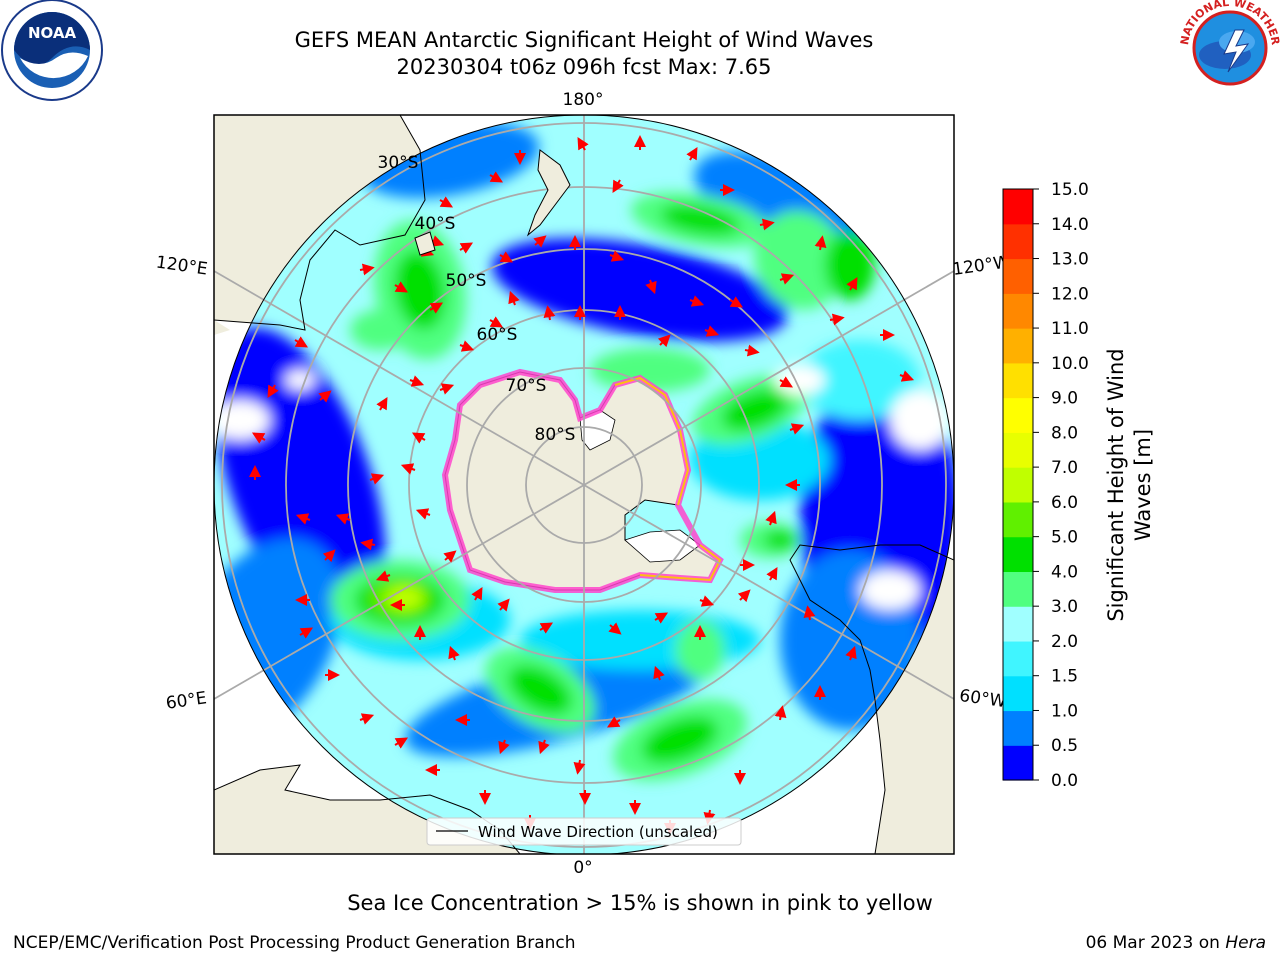 This screenshot has width=1280, height=960. I want to click on colorbar-tick-label: 2.0, so click(1064, 642).